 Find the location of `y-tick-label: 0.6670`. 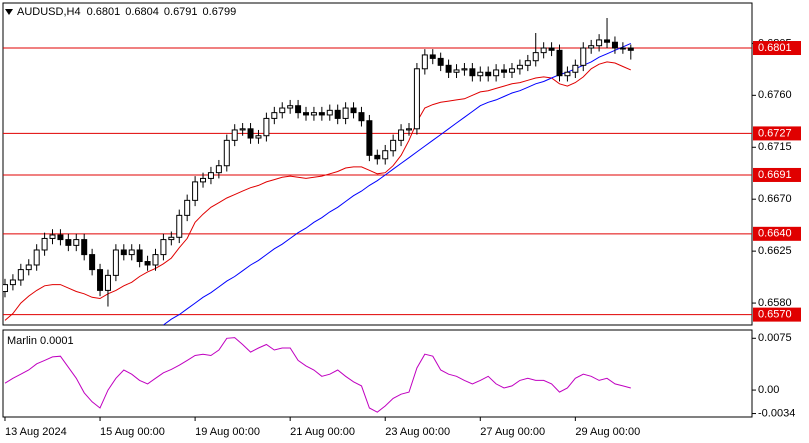

y-tick-label: 0.6670 is located at coordinates (775, 199).